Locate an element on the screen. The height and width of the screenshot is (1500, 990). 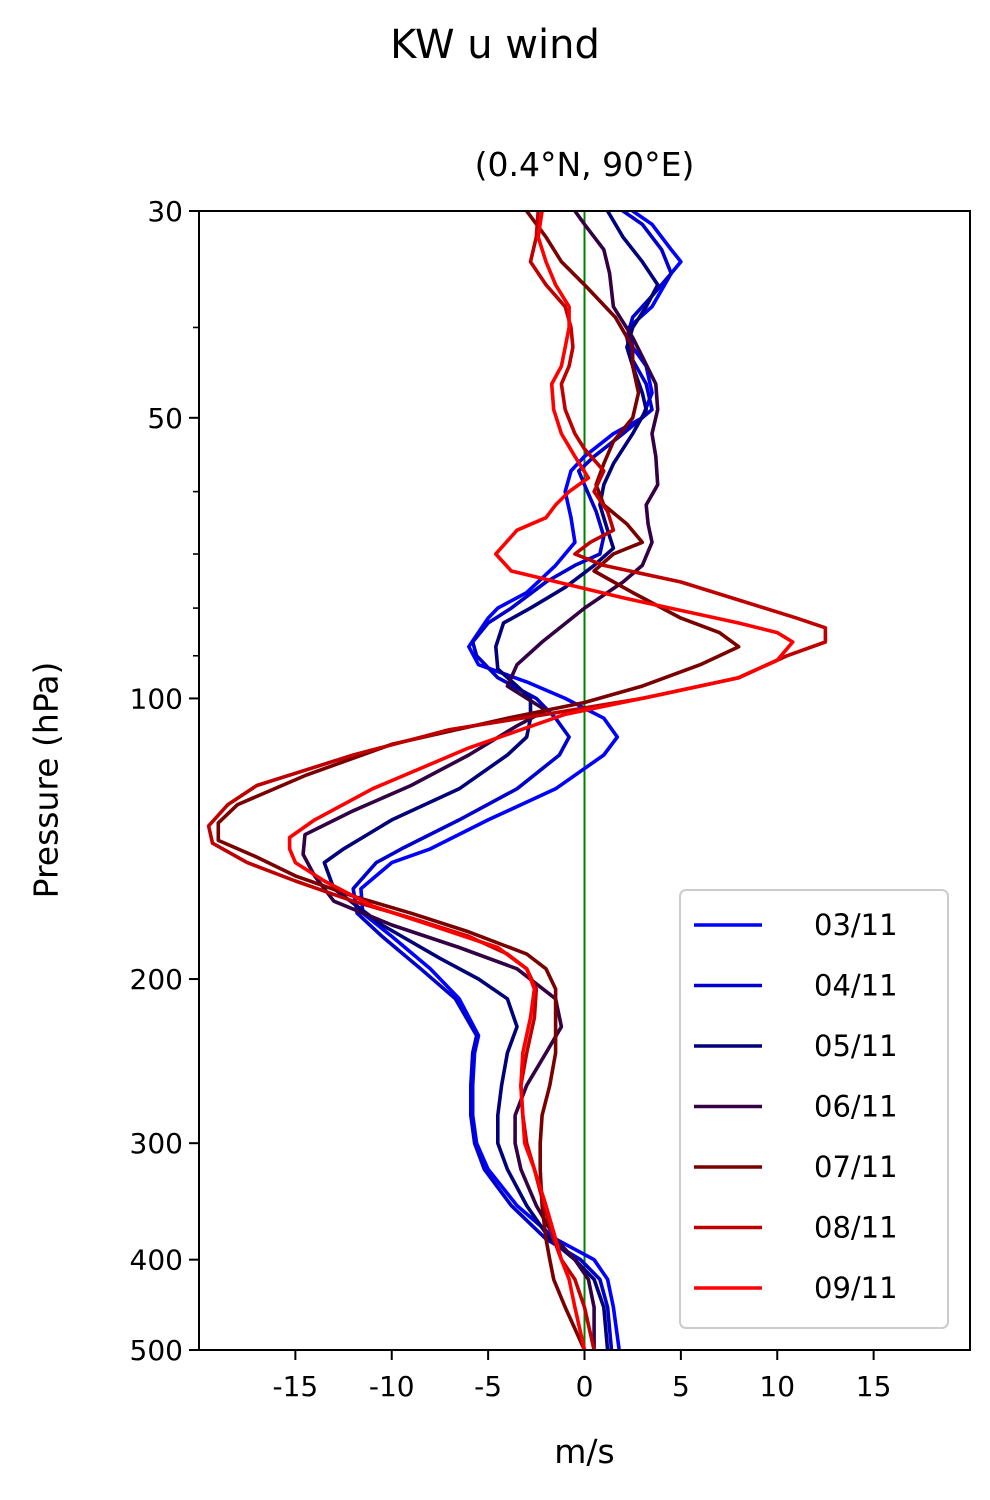
chart-title: (0.4°N, 90°E) is located at coordinates (584, 164).